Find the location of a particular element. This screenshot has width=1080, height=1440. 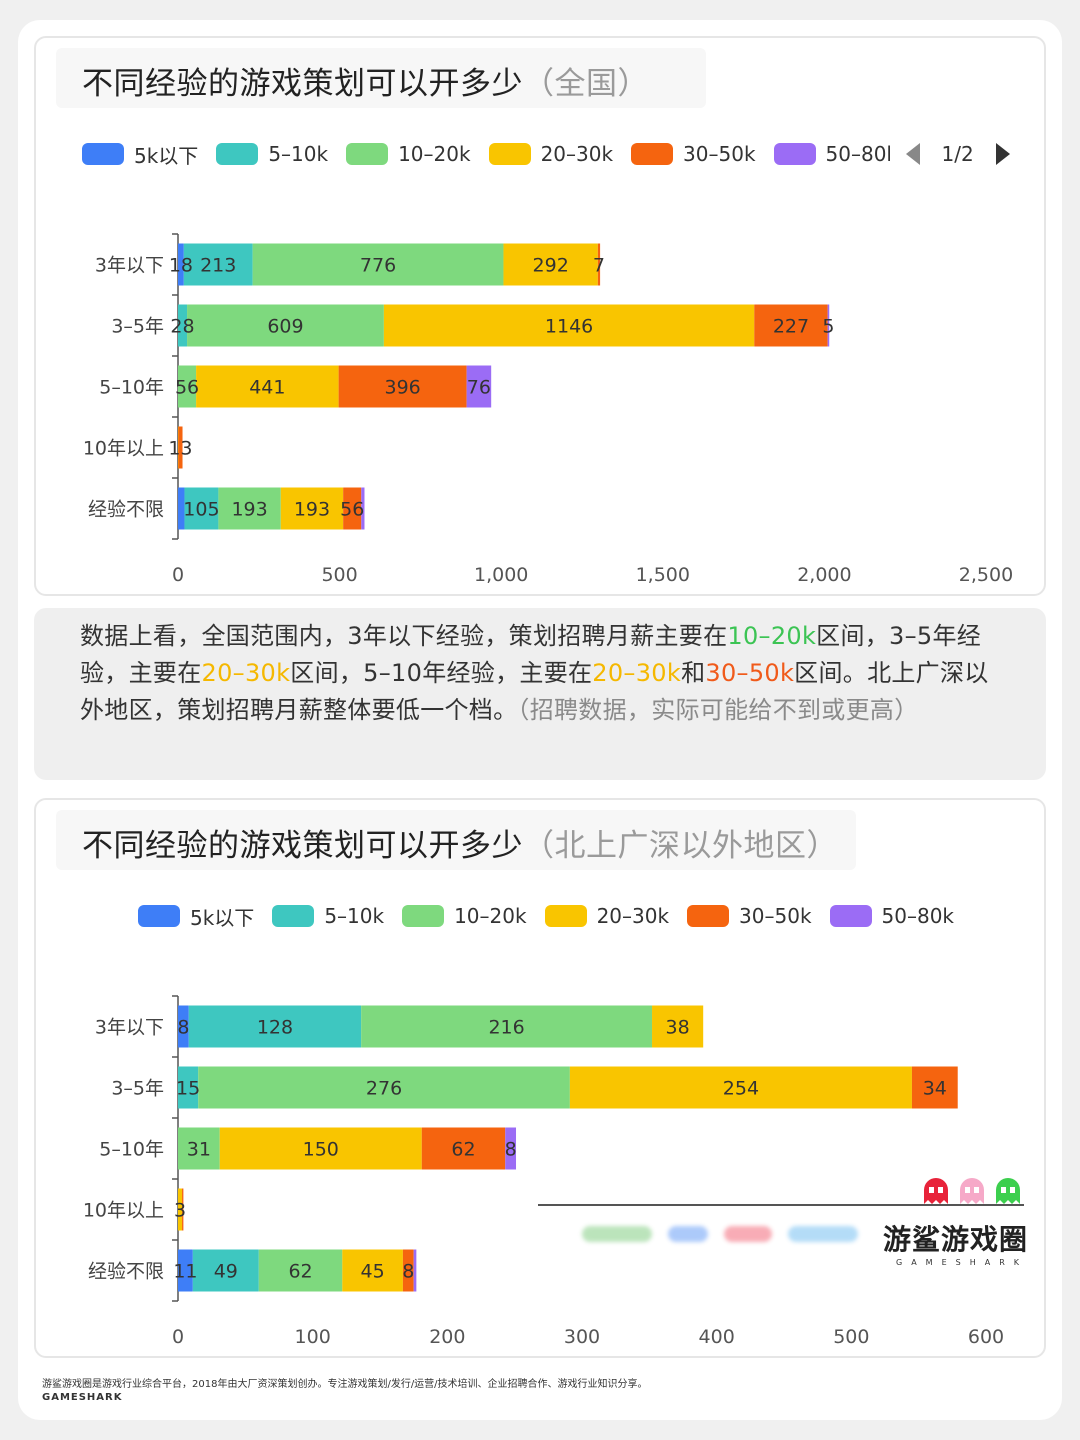

legend-label: 5k以下 is located at coordinates (166, 155).